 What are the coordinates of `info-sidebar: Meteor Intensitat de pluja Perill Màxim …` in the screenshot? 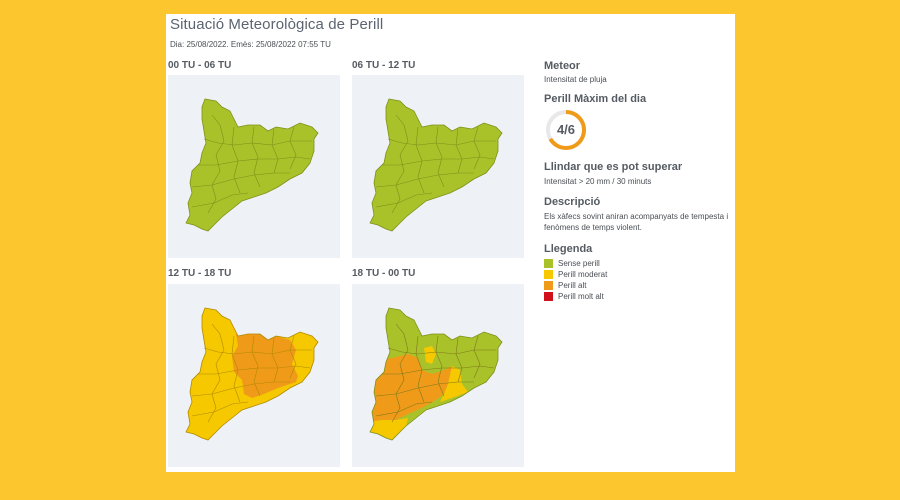 It's located at (639, 181).